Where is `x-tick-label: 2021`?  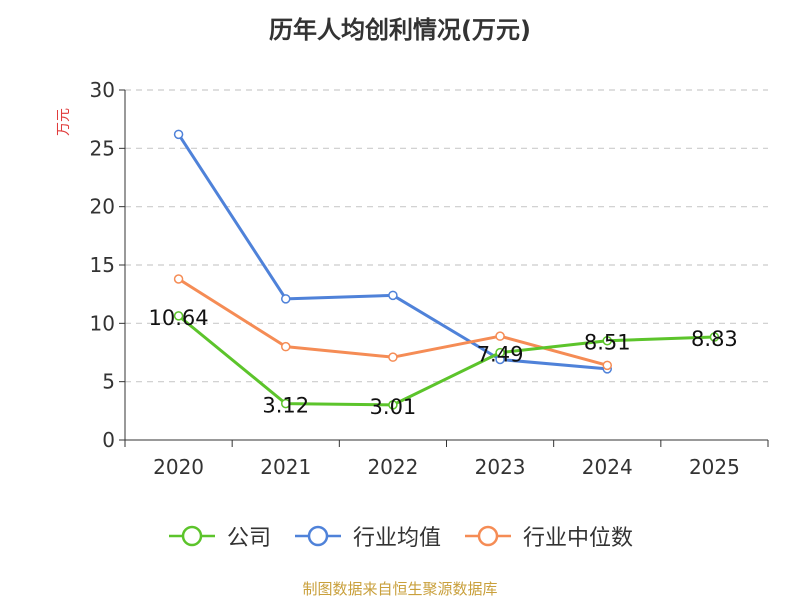 x-tick-label: 2021 is located at coordinates (285, 467).